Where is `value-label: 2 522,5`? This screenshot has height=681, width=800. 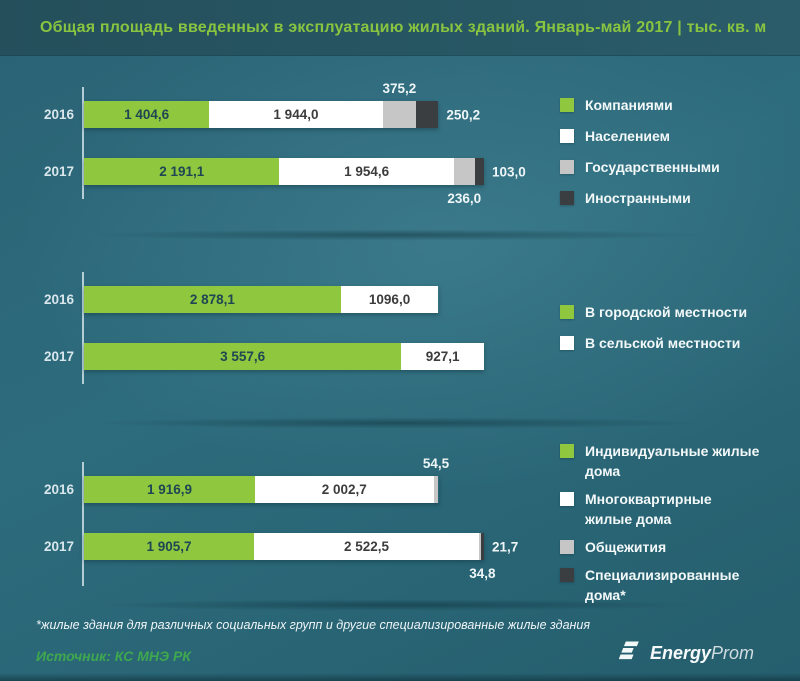
value-label: 2 522,5 is located at coordinates (366, 546).